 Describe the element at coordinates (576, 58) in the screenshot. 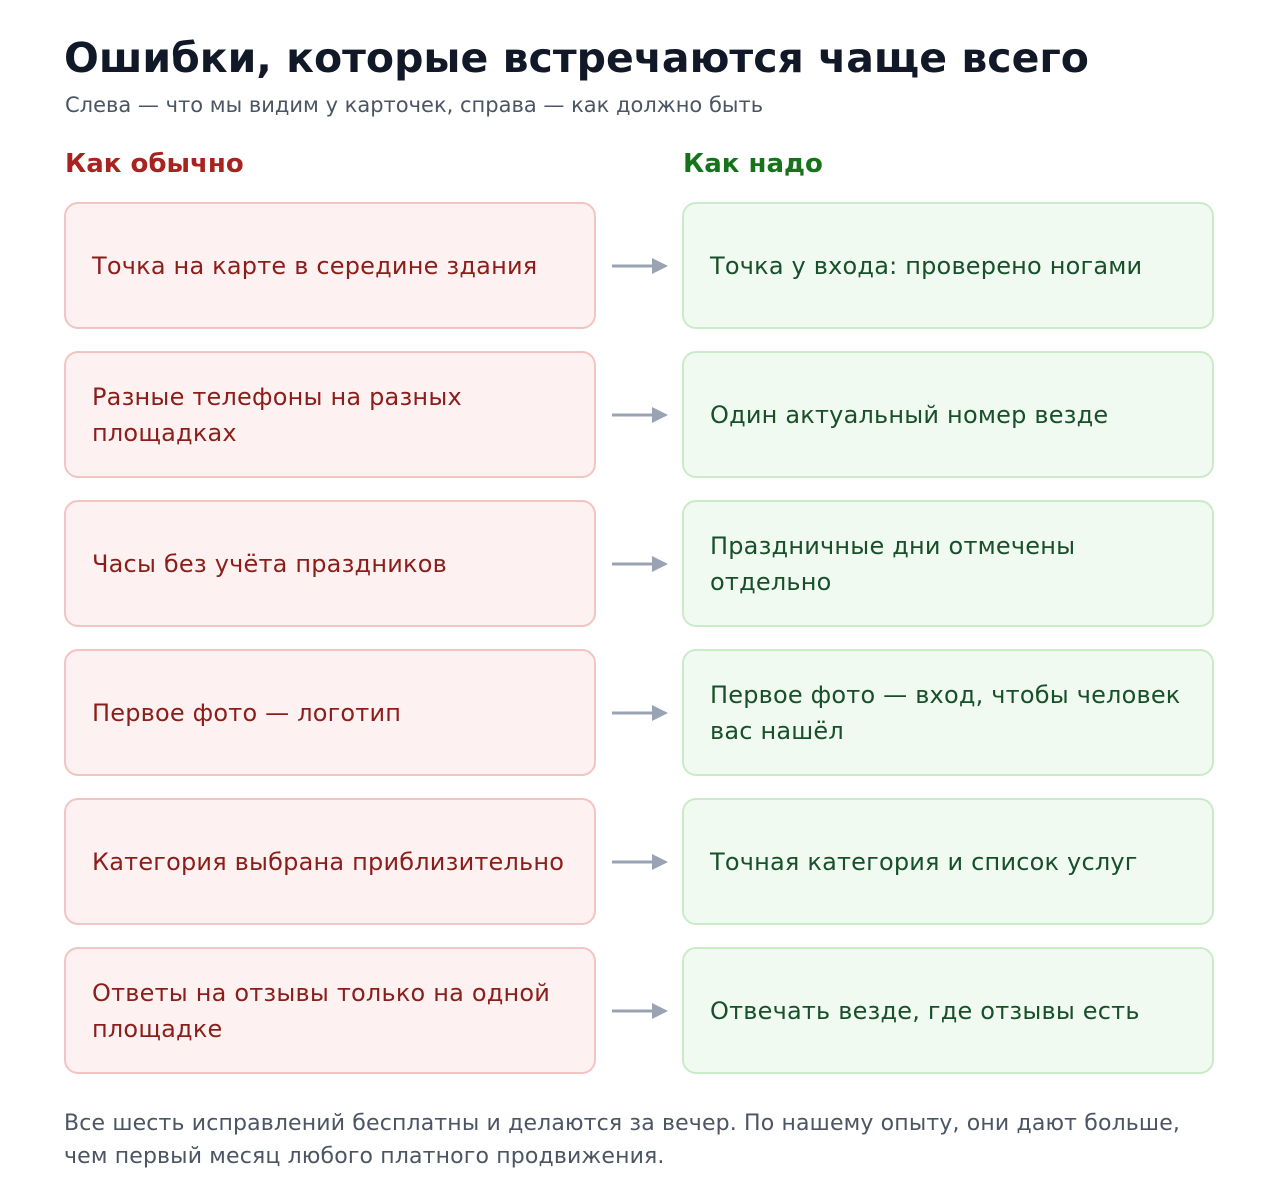

I see `page-title: Ошибки, которые встречаются чаще всего` at that location.